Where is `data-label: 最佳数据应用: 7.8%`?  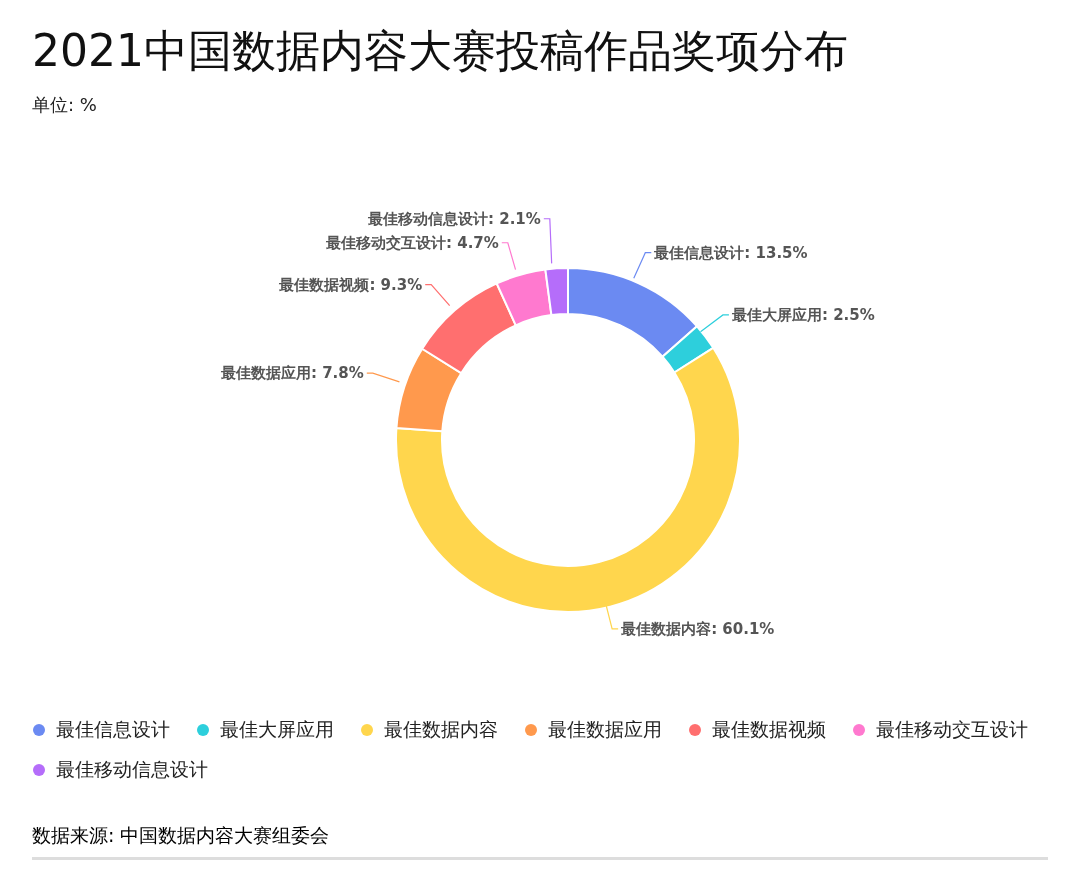
data-label: 最佳数据应用: 7.8% is located at coordinates (291, 373).